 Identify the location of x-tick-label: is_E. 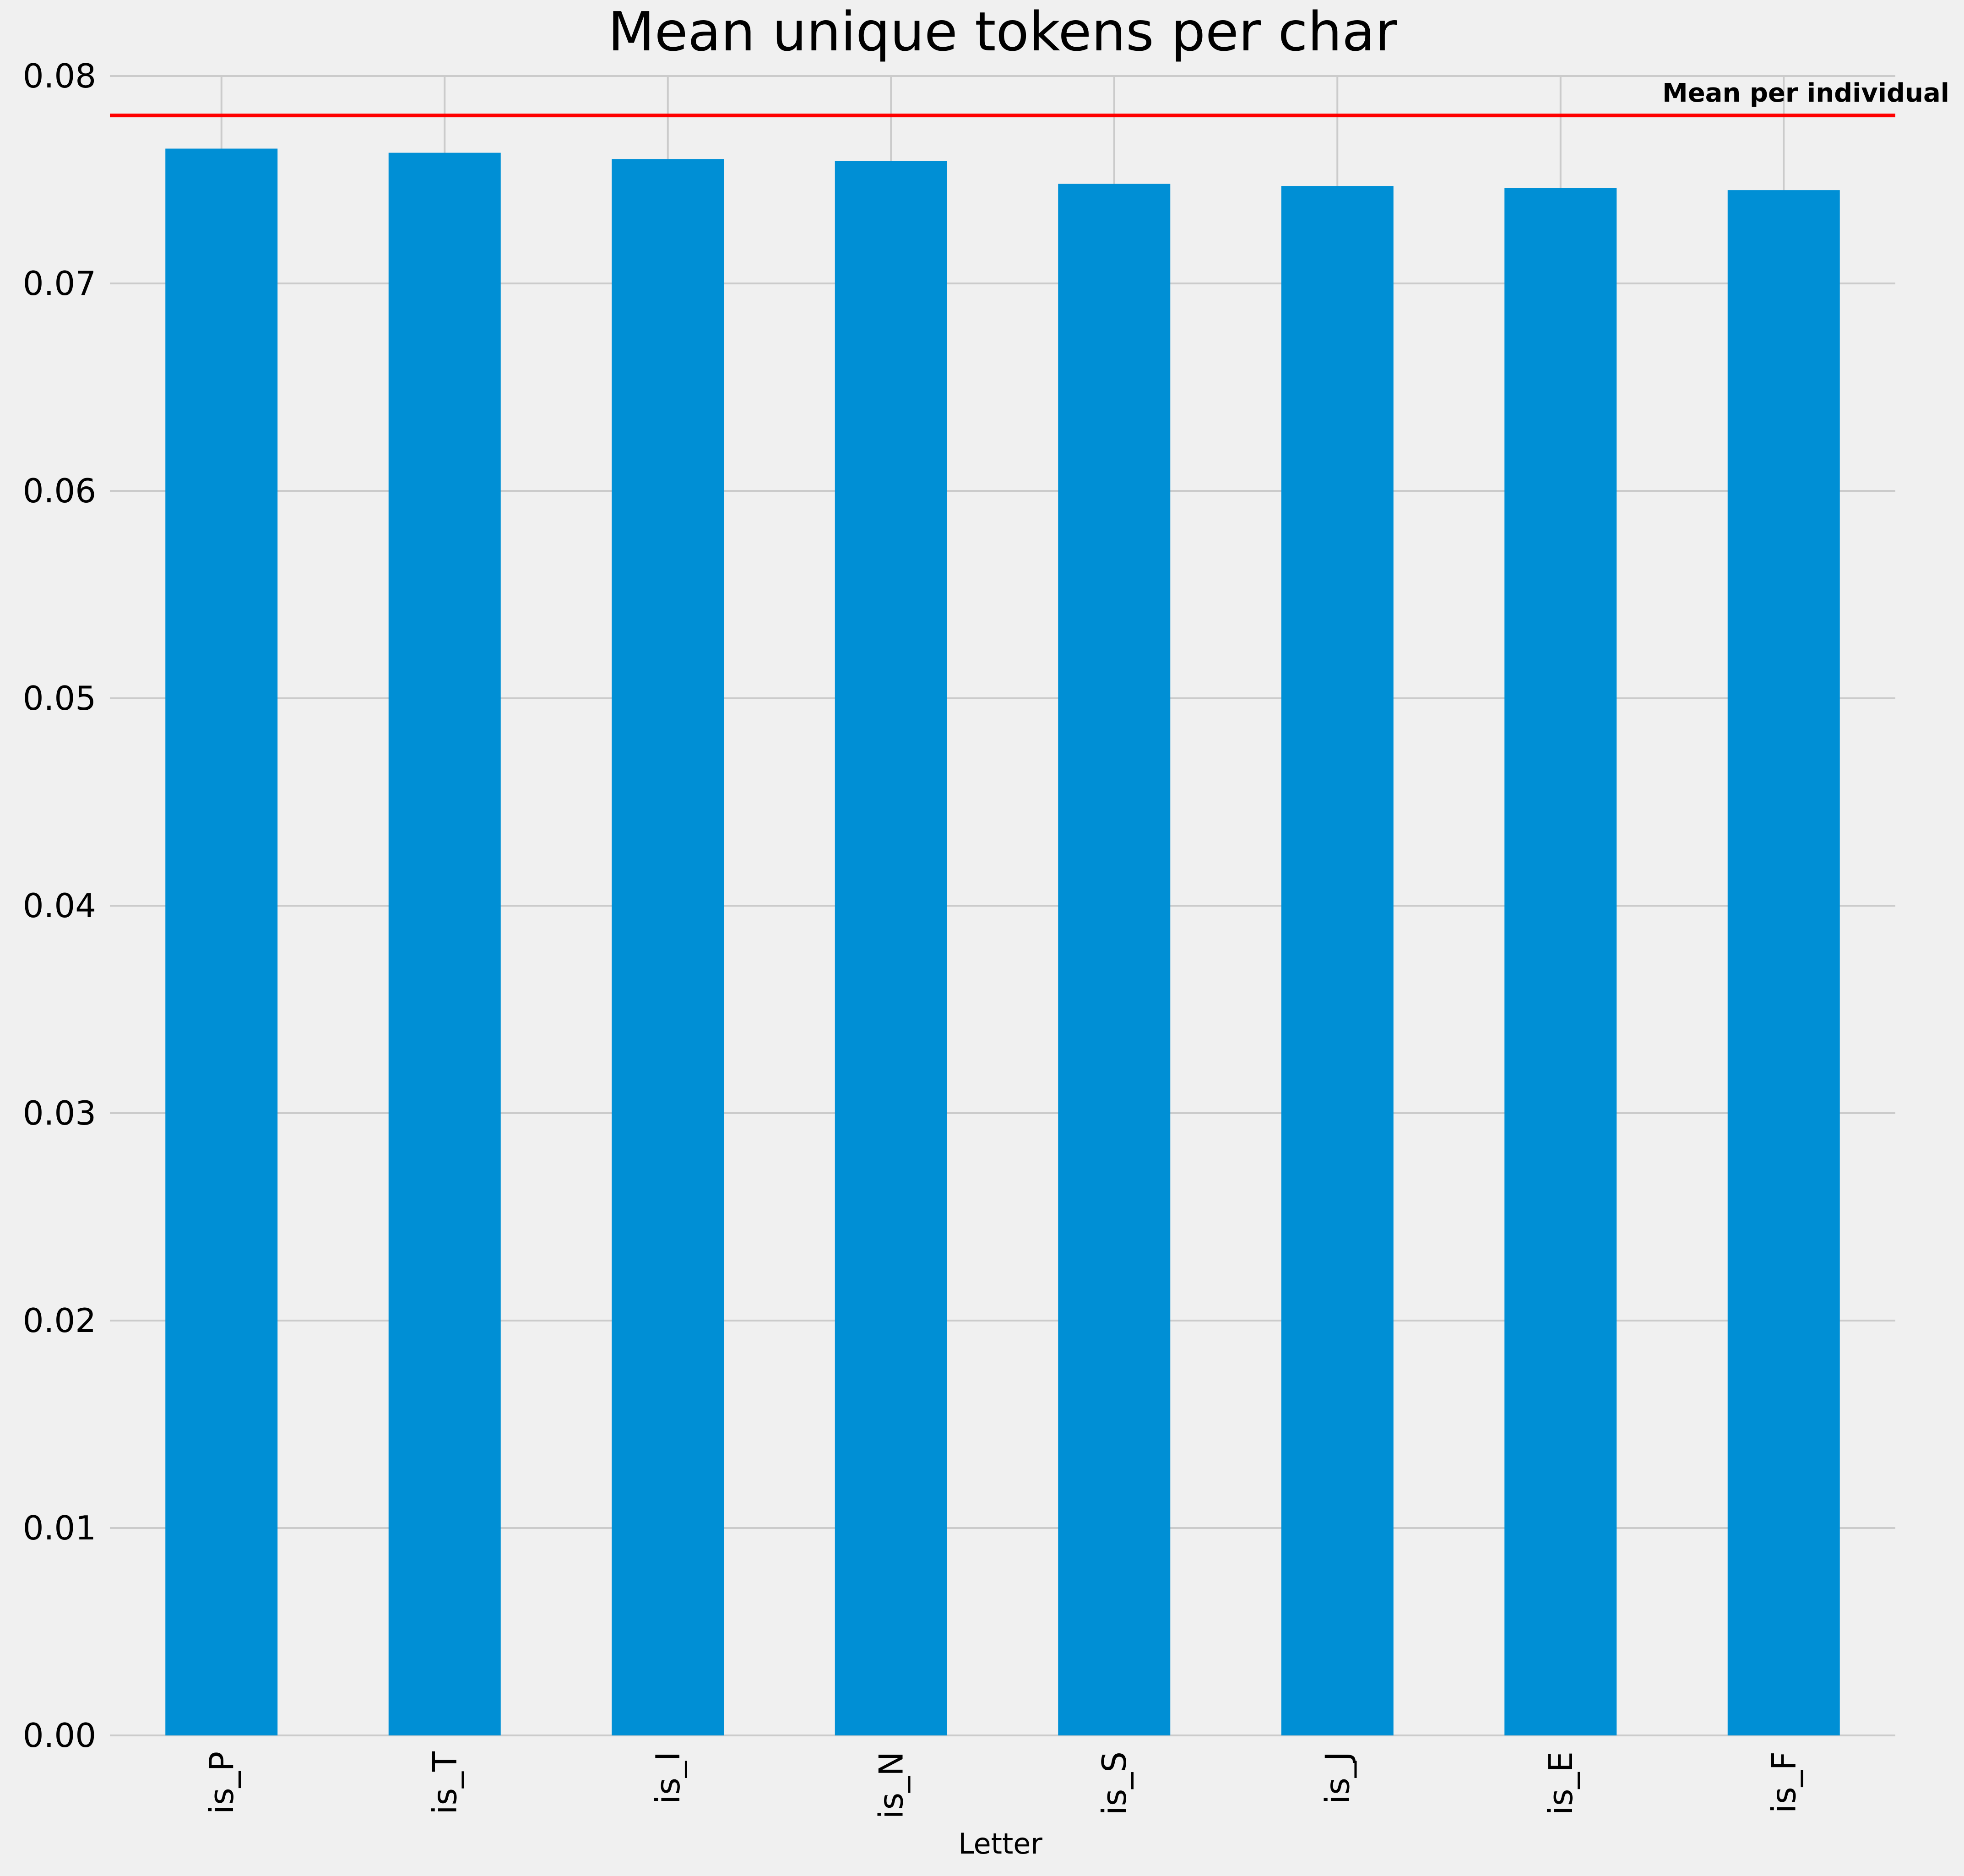
(1561, 1783).